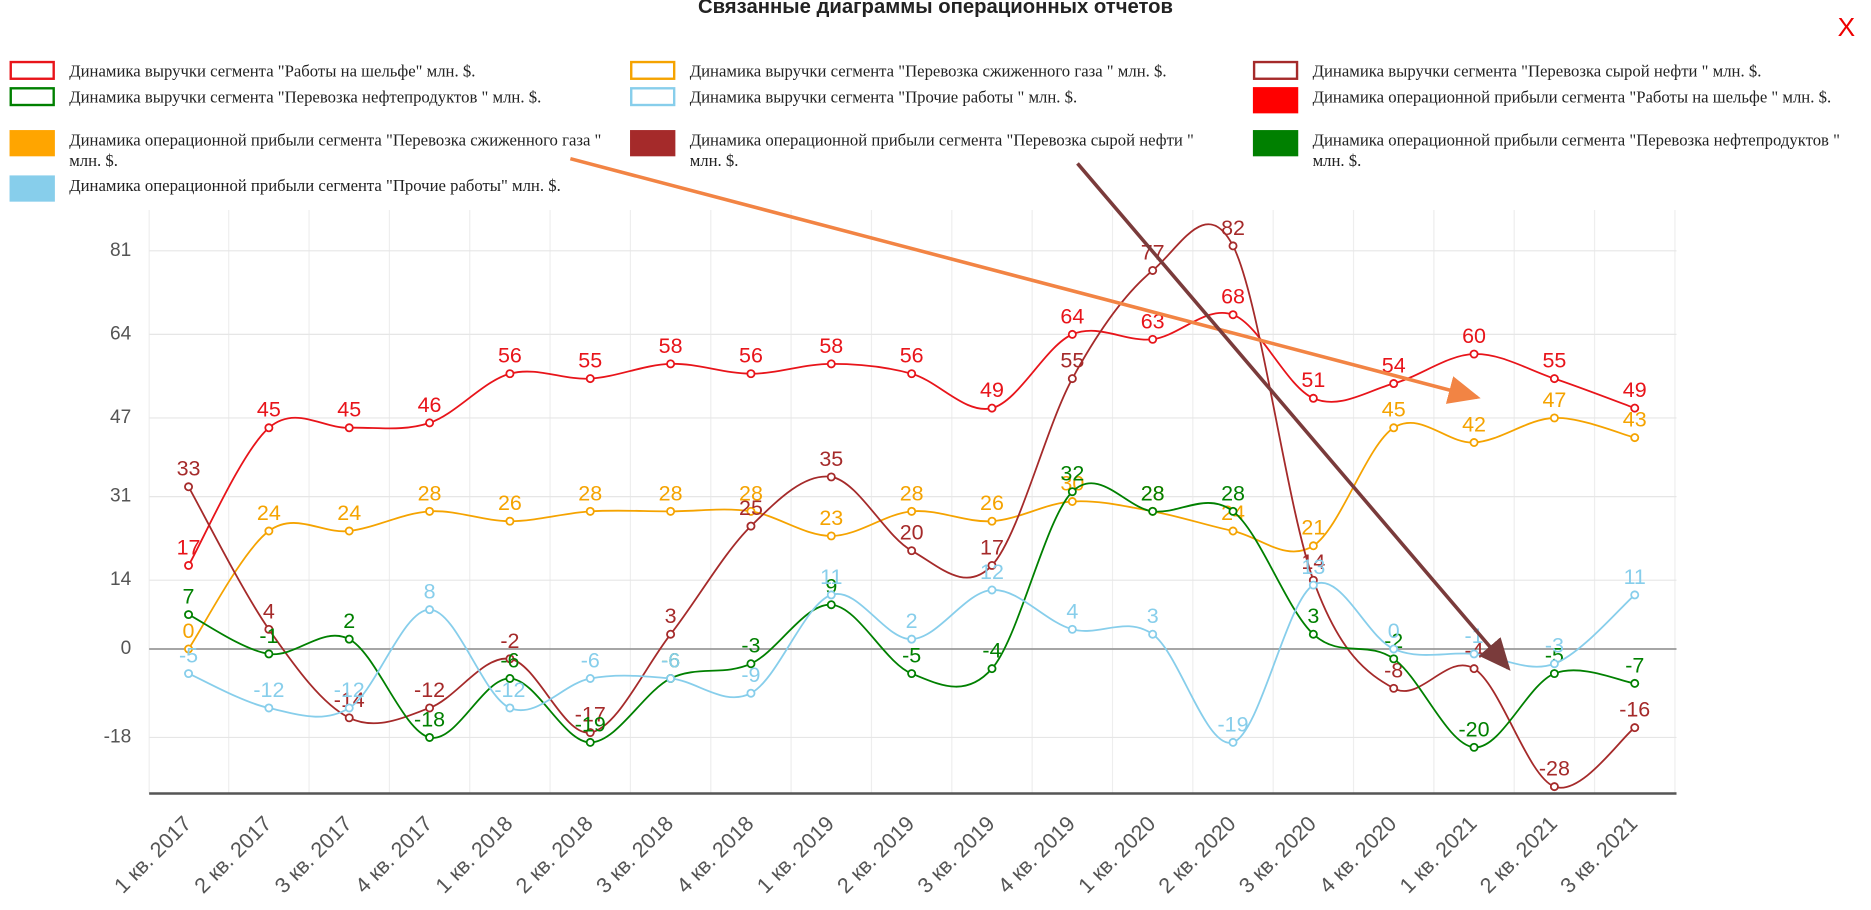 This screenshot has height=910, width=1871. Describe the element at coordinates (1072, 611) in the screenshot. I see `data-label: 4` at that location.